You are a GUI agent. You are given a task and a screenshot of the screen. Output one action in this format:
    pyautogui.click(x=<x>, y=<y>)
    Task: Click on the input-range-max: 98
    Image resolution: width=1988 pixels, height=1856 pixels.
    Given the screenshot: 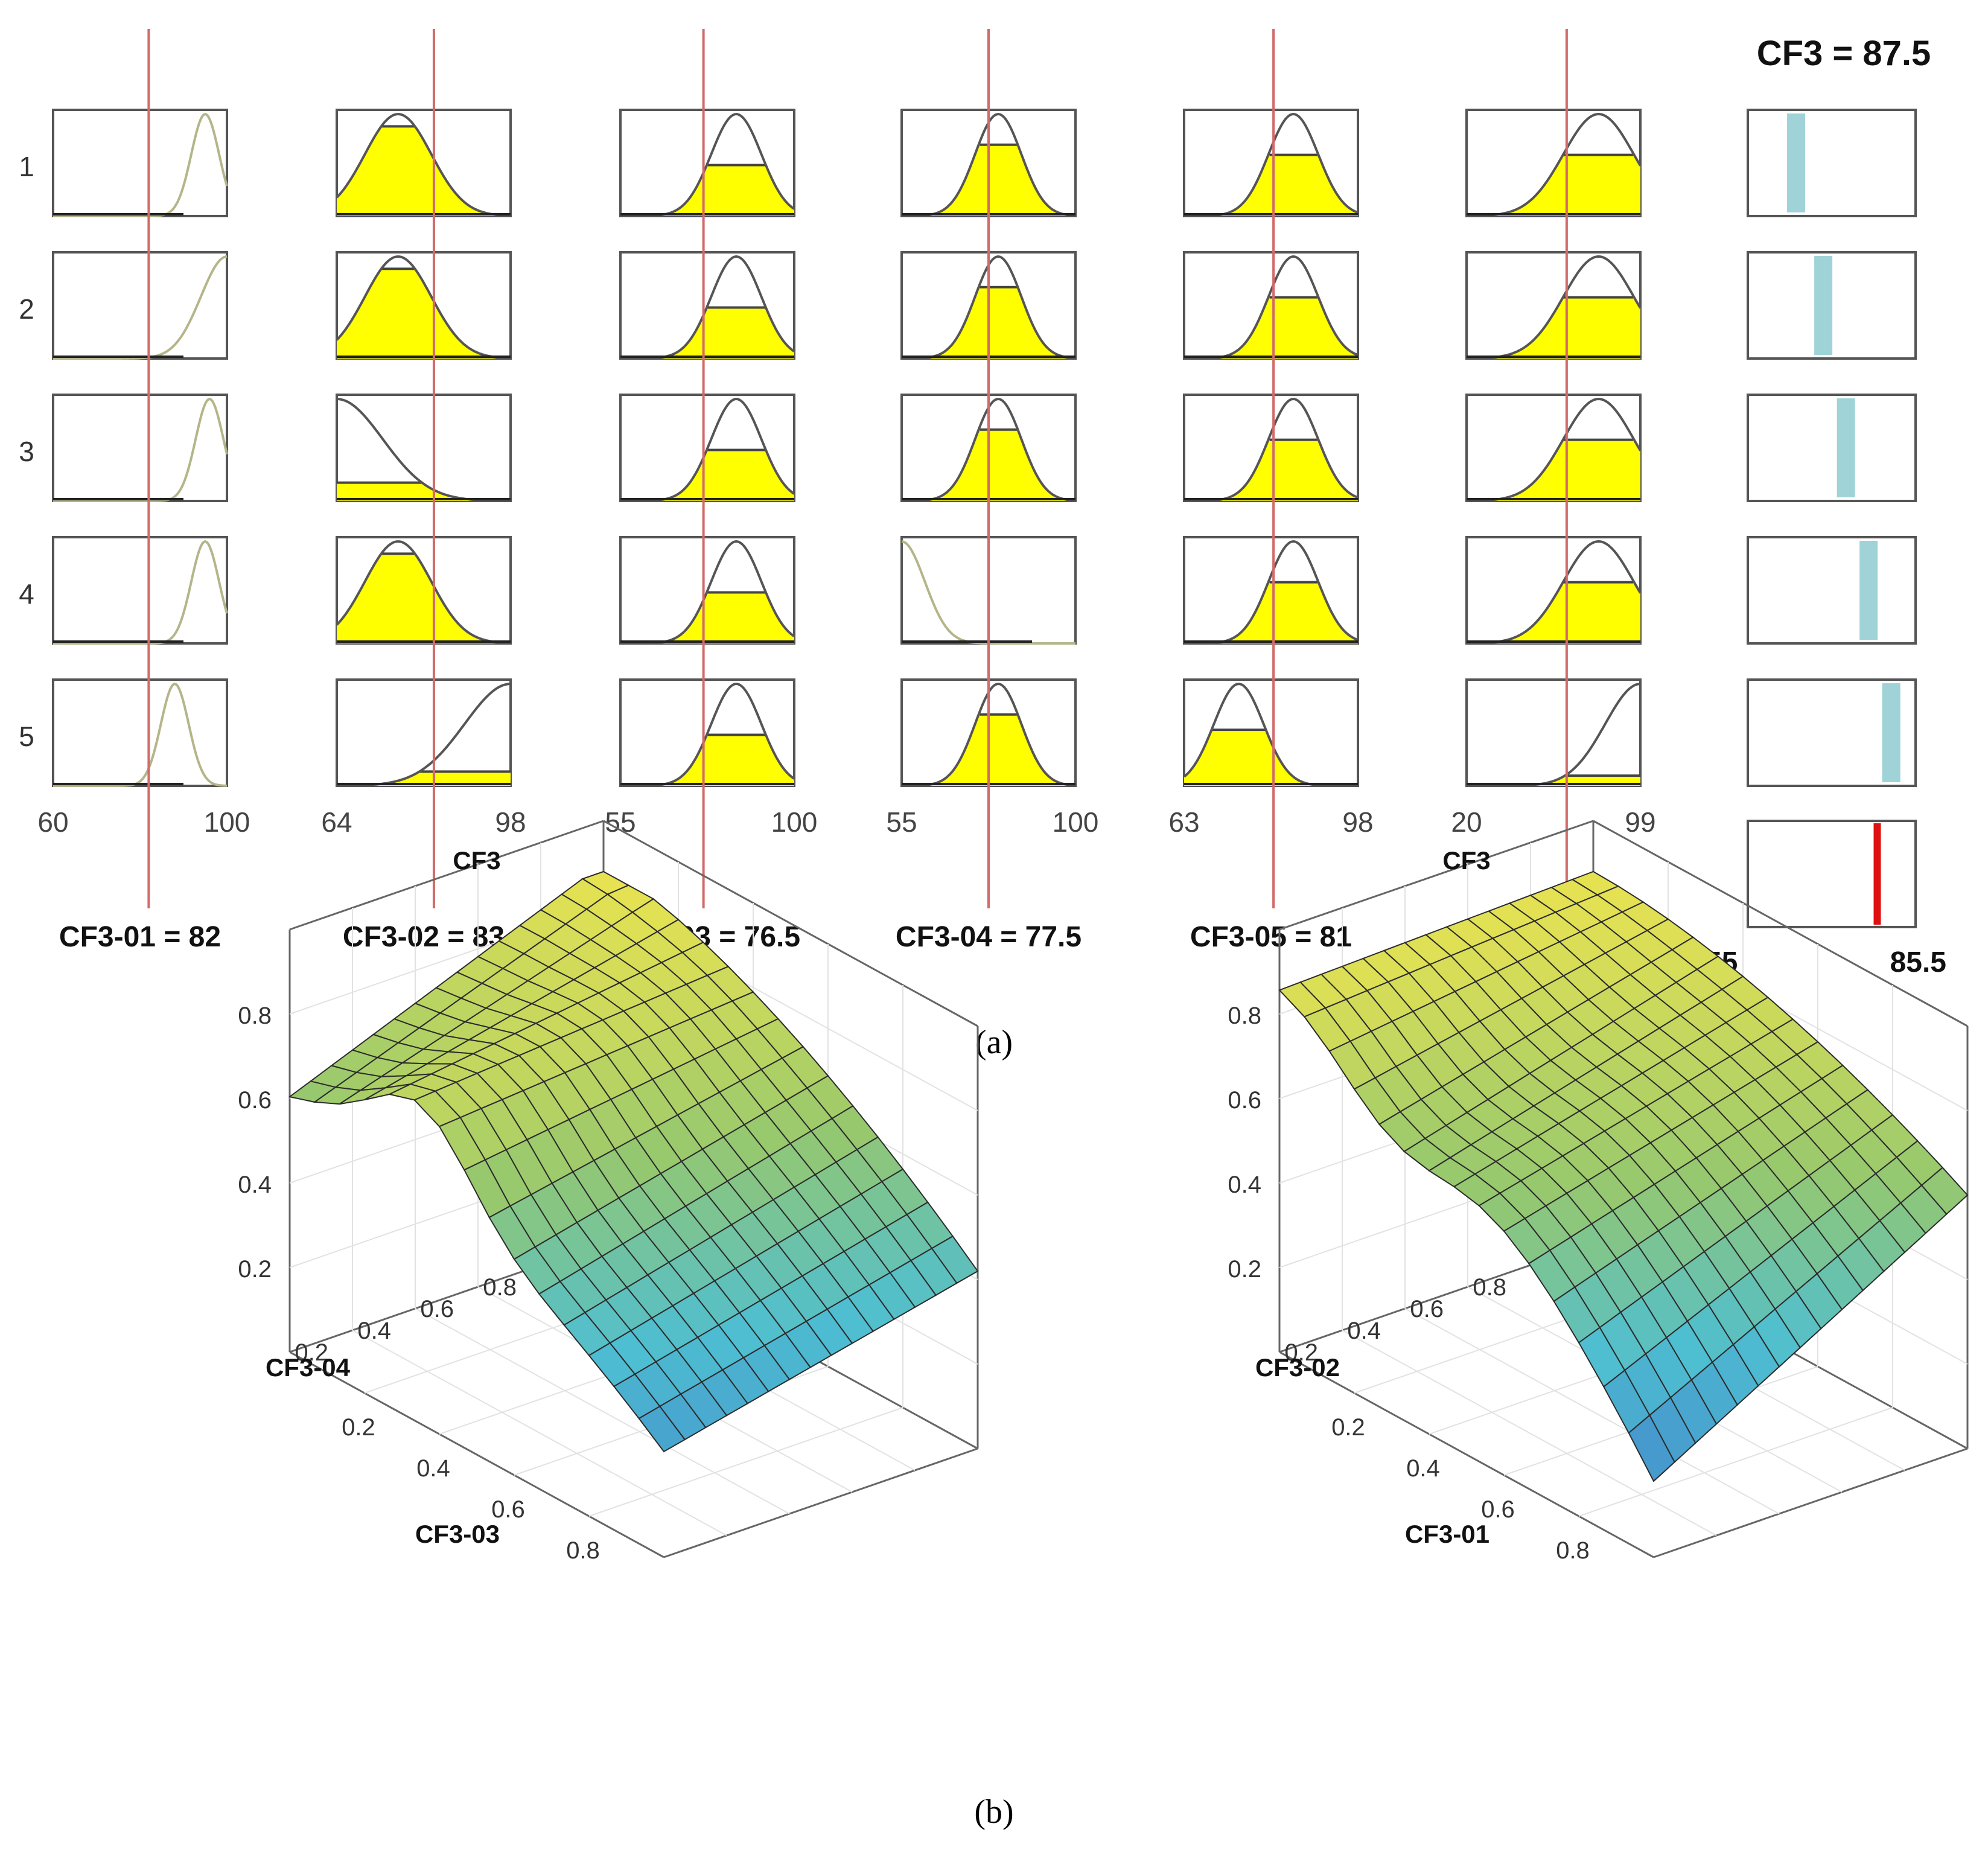 What is the action you would take?
    pyautogui.click(x=1357, y=822)
    